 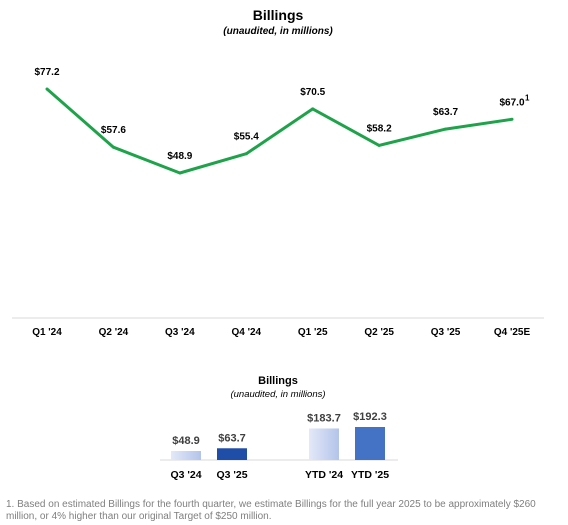 What do you see at coordinates (446, 332) in the screenshot?
I see `x-tick-label: Q3 '25` at bounding box center [446, 332].